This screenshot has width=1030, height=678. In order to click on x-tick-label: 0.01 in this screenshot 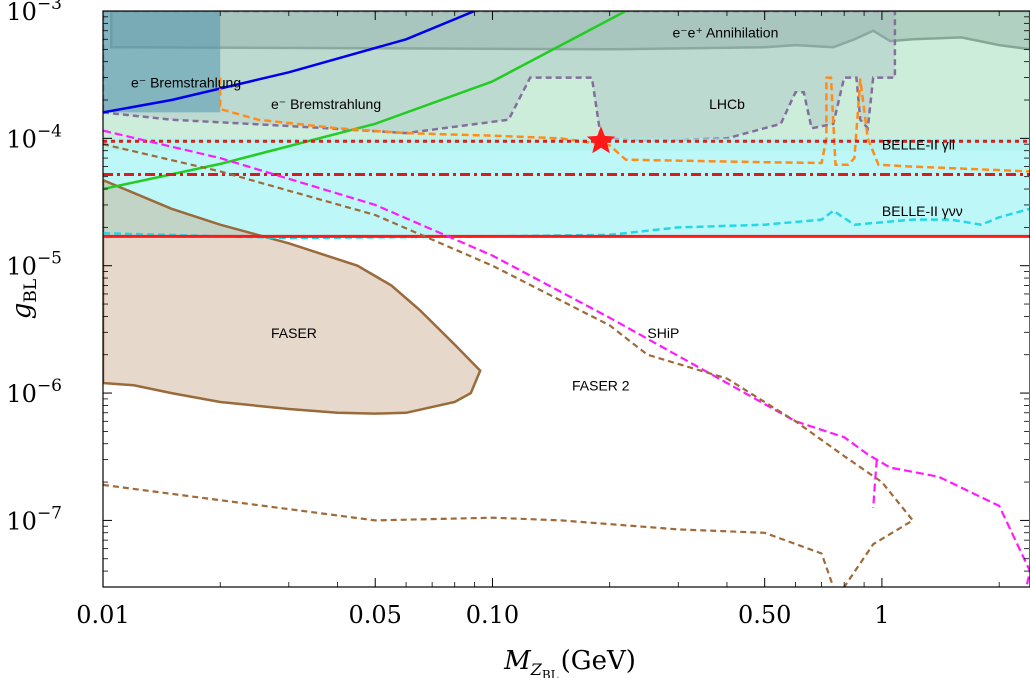, I will do `click(102, 615)`.